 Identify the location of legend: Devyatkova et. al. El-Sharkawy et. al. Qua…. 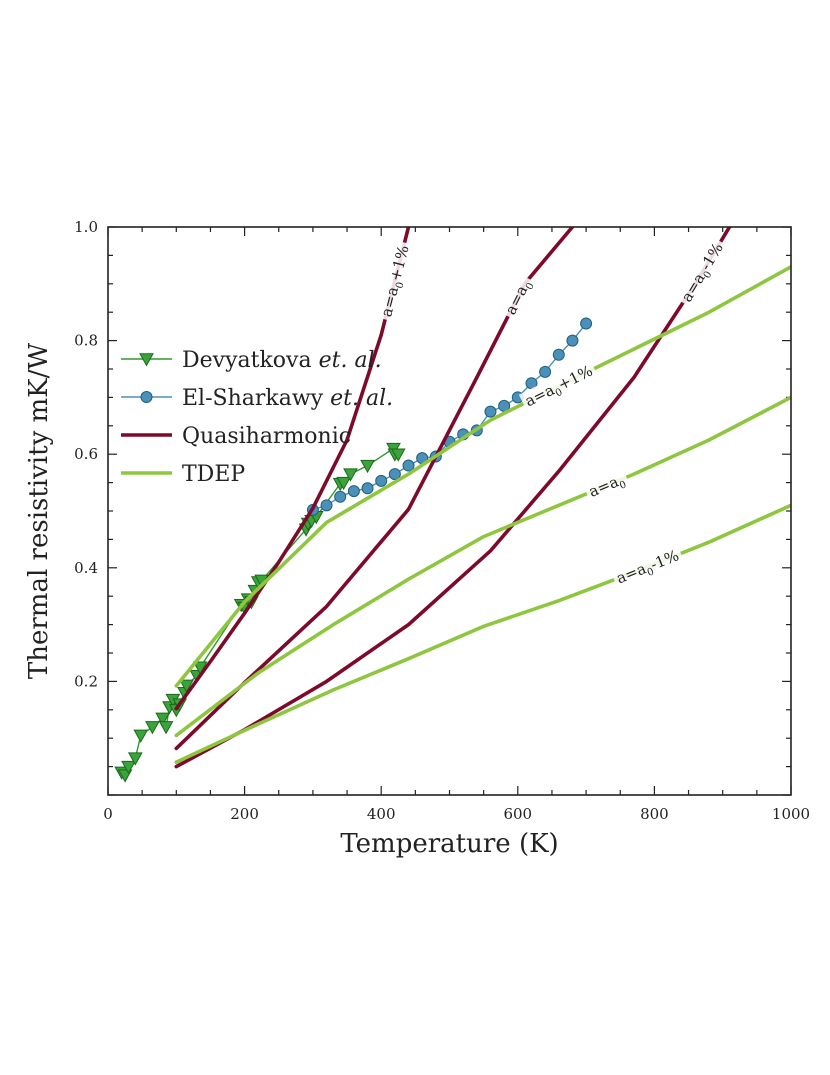
(257, 417).